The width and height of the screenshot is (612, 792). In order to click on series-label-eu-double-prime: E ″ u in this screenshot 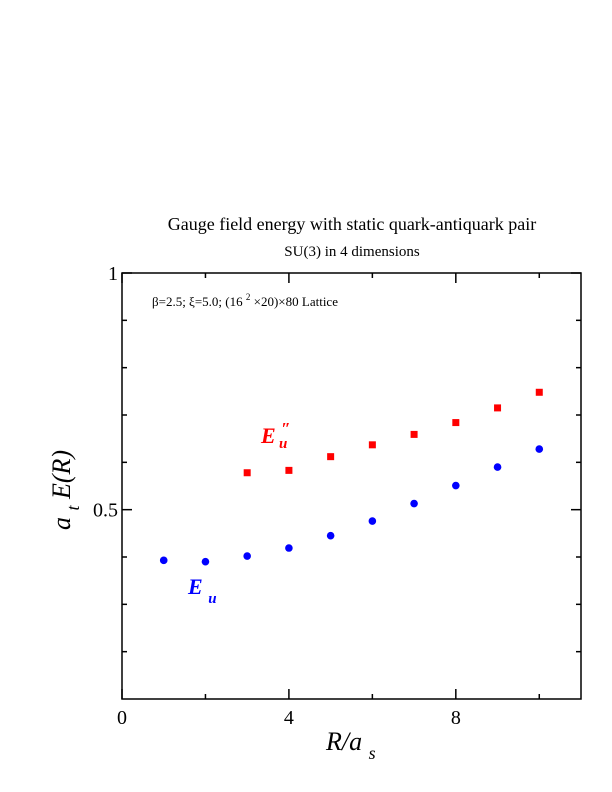, I will do `click(278, 433)`.